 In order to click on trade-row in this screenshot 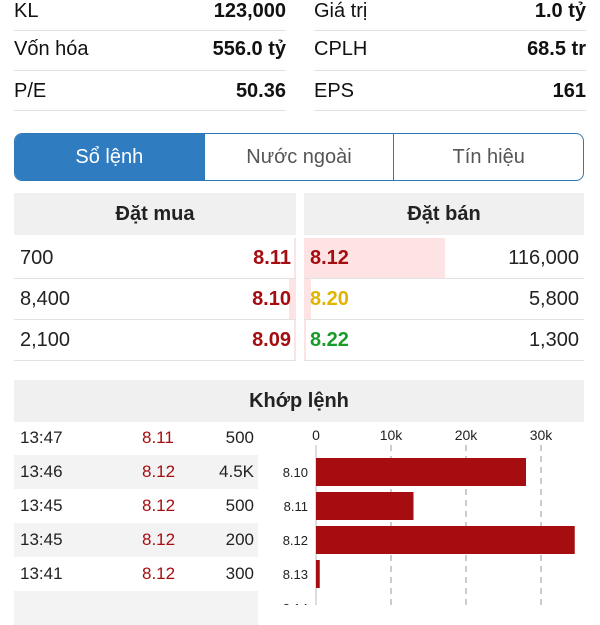, I will do `click(136, 608)`.